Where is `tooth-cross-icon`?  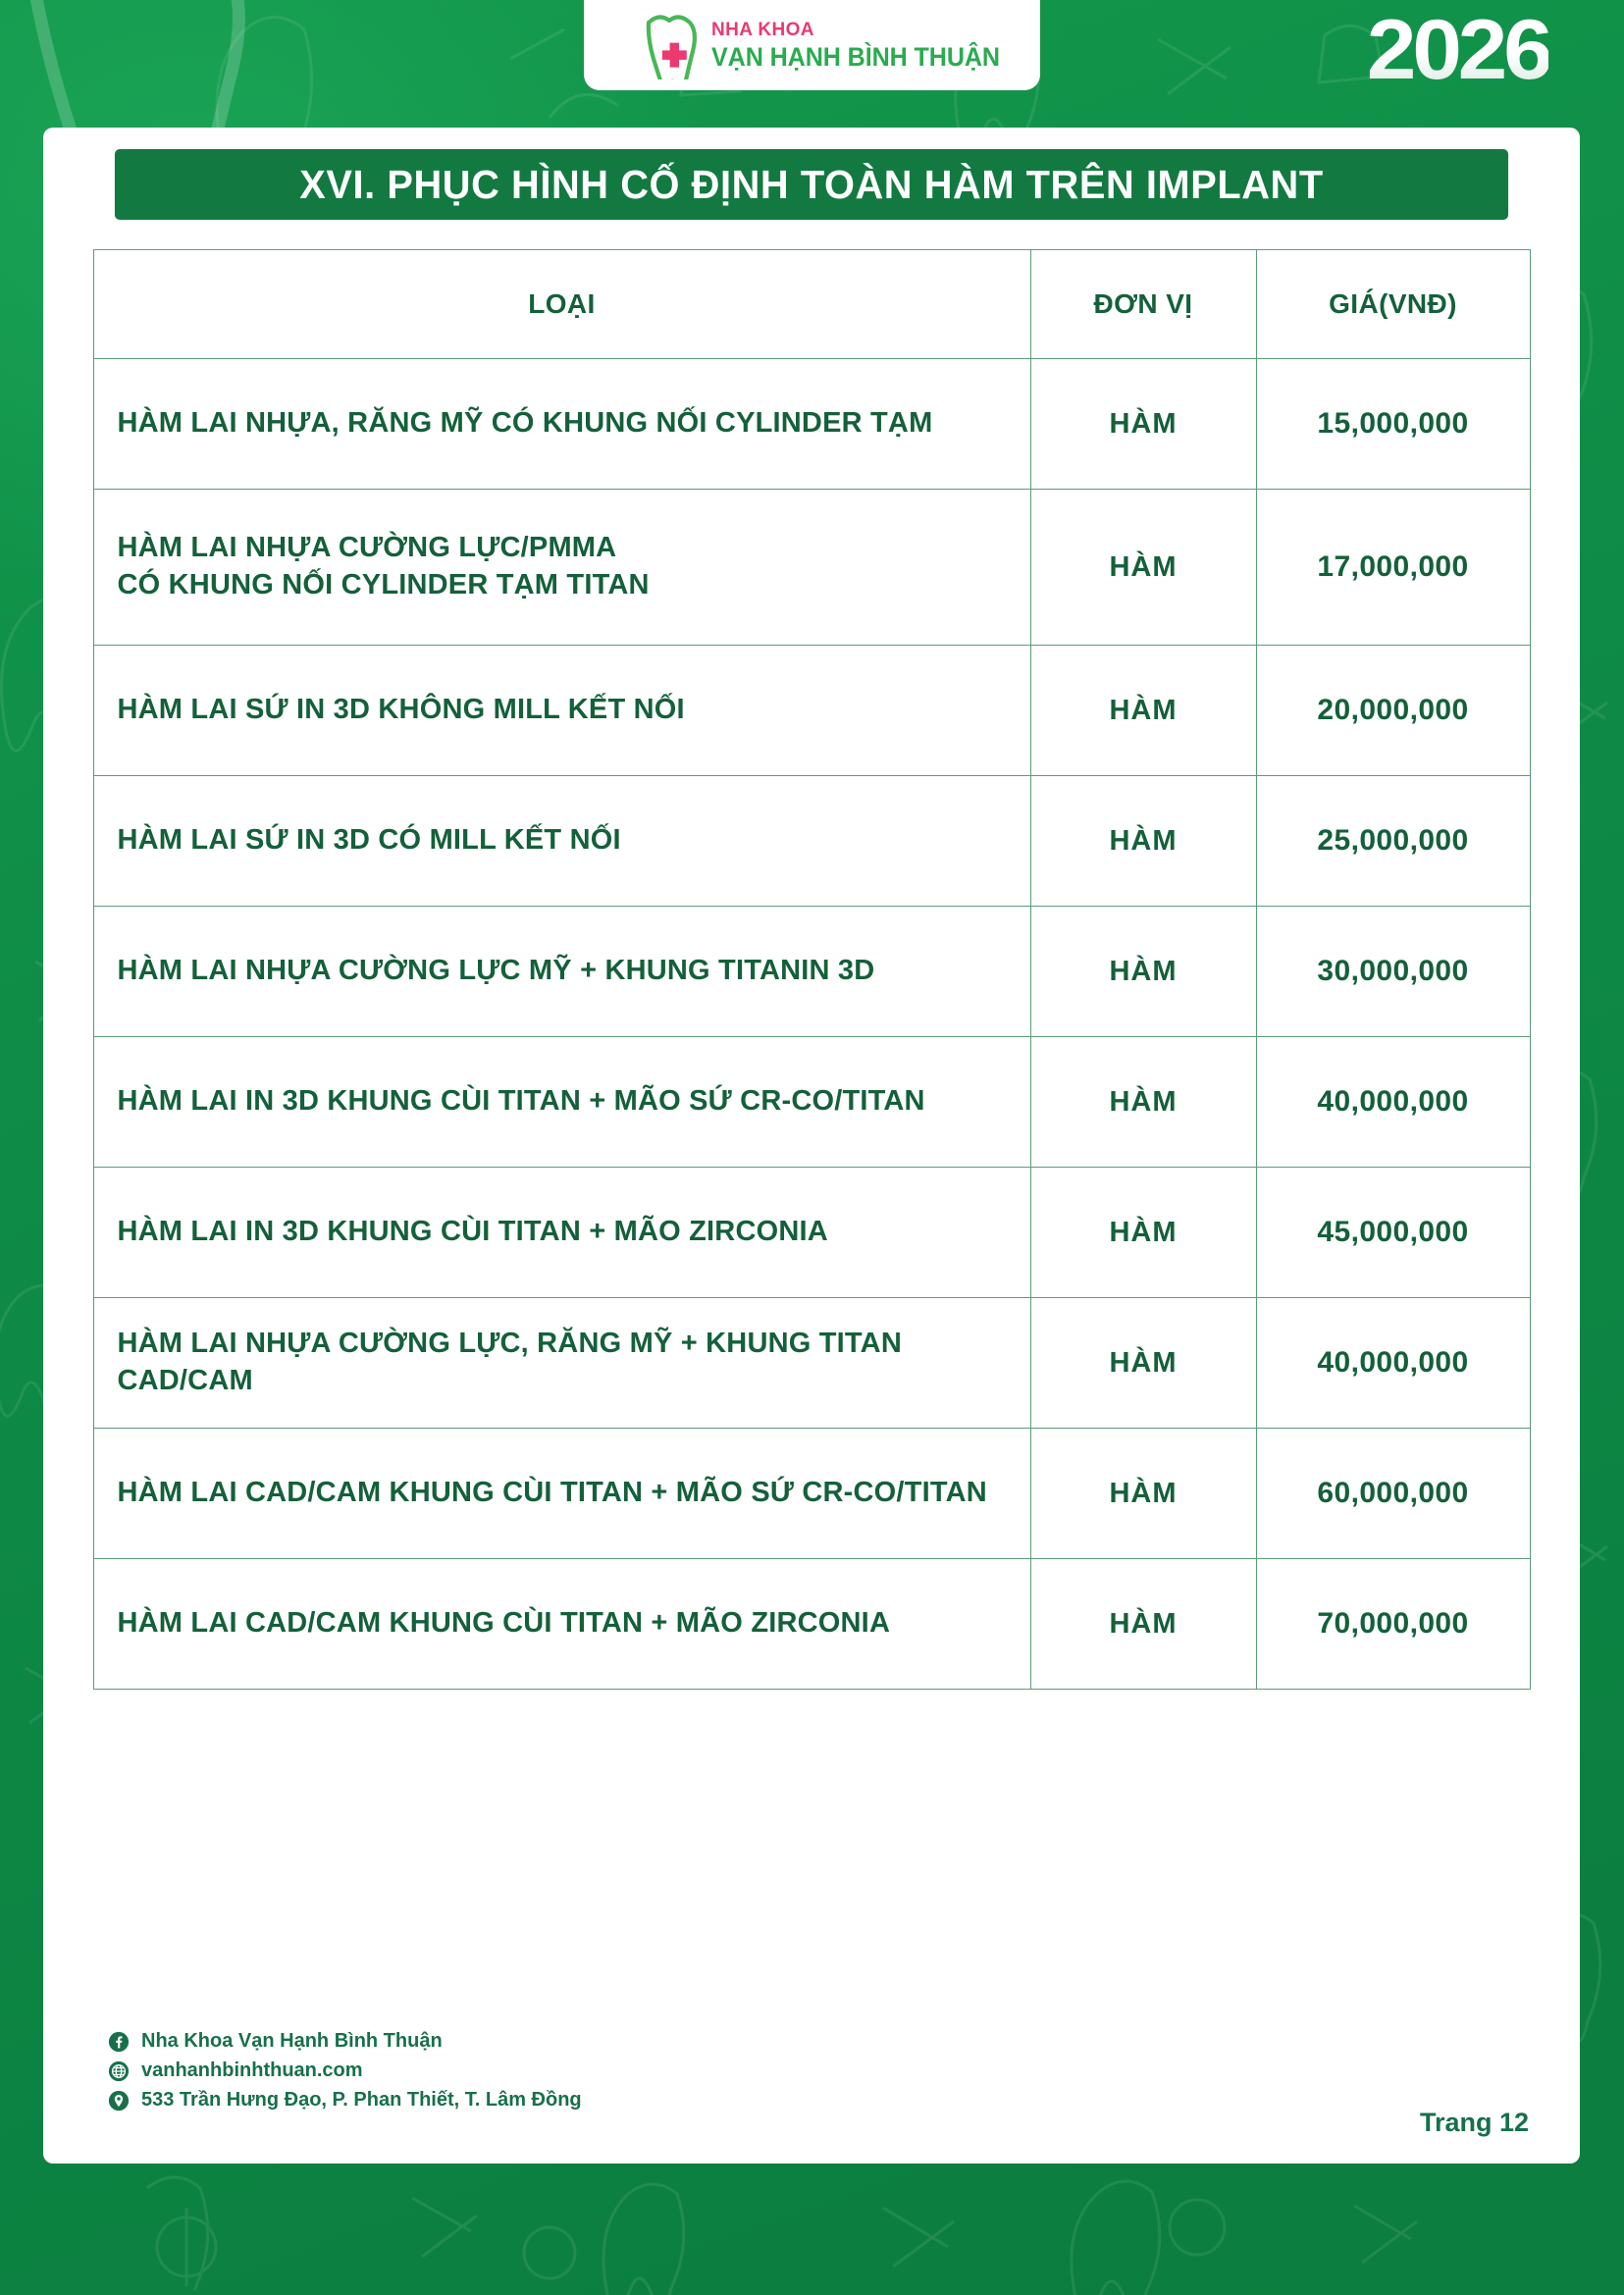
tooth-cross-icon is located at coordinates (667, 52).